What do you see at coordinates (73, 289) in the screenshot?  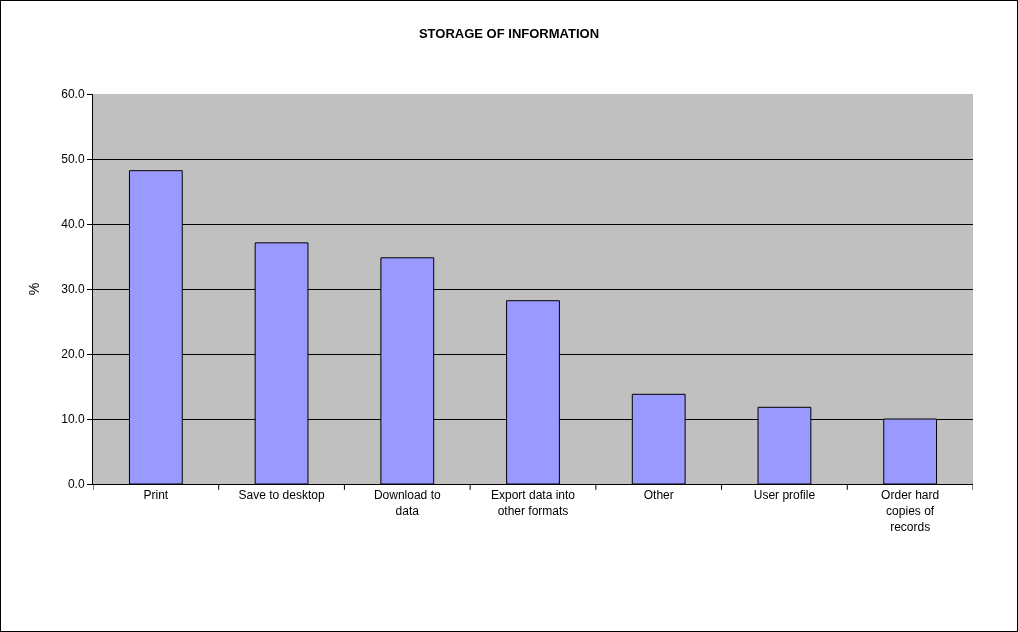 I see `y-tick-label: 30.0` at bounding box center [73, 289].